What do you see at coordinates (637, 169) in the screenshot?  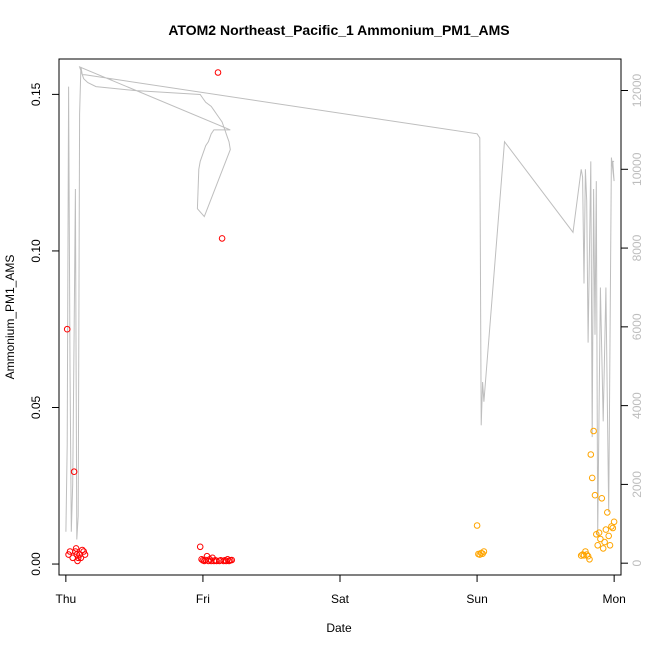 I see `y2-tick-label: 10000` at bounding box center [637, 169].